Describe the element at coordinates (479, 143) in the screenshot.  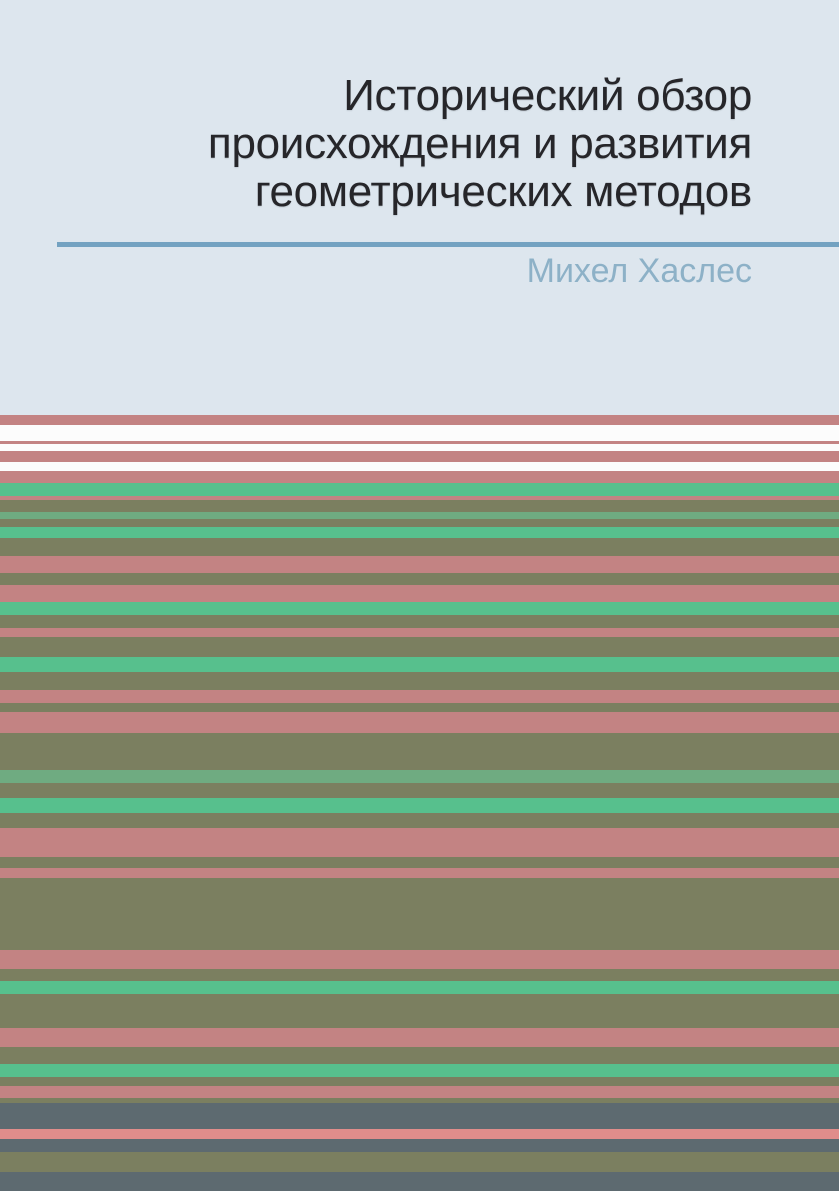
I see `book-title-line-2: происхождения и развития` at that location.